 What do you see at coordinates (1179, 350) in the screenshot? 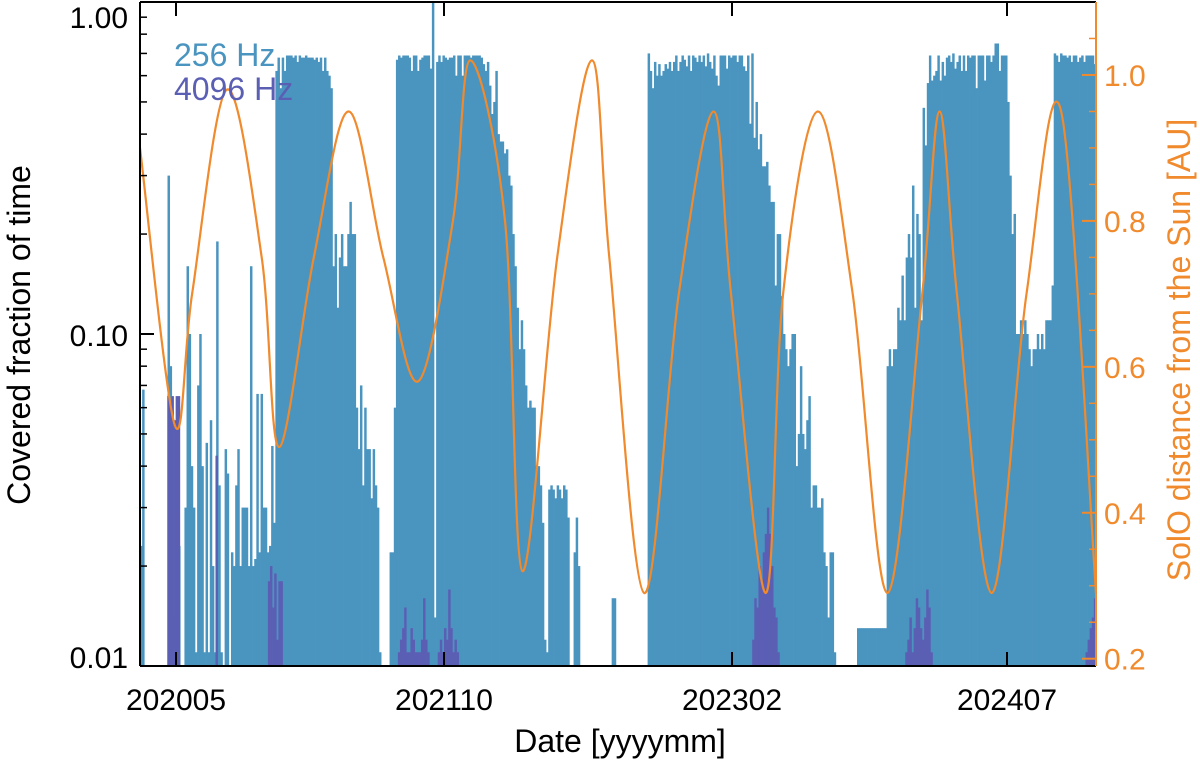
I see `right-axis-title: SolO distance from the Sun [AU]` at bounding box center [1179, 350].